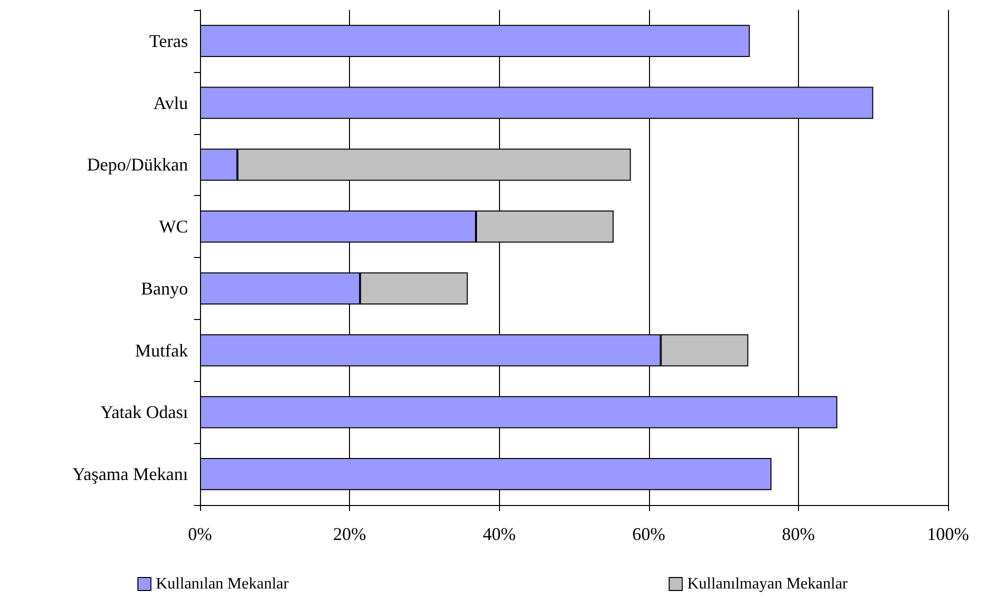 The height and width of the screenshot is (605, 985). What do you see at coordinates (948, 534) in the screenshot?
I see `x-tick-label: 100%` at bounding box center [948, 534].